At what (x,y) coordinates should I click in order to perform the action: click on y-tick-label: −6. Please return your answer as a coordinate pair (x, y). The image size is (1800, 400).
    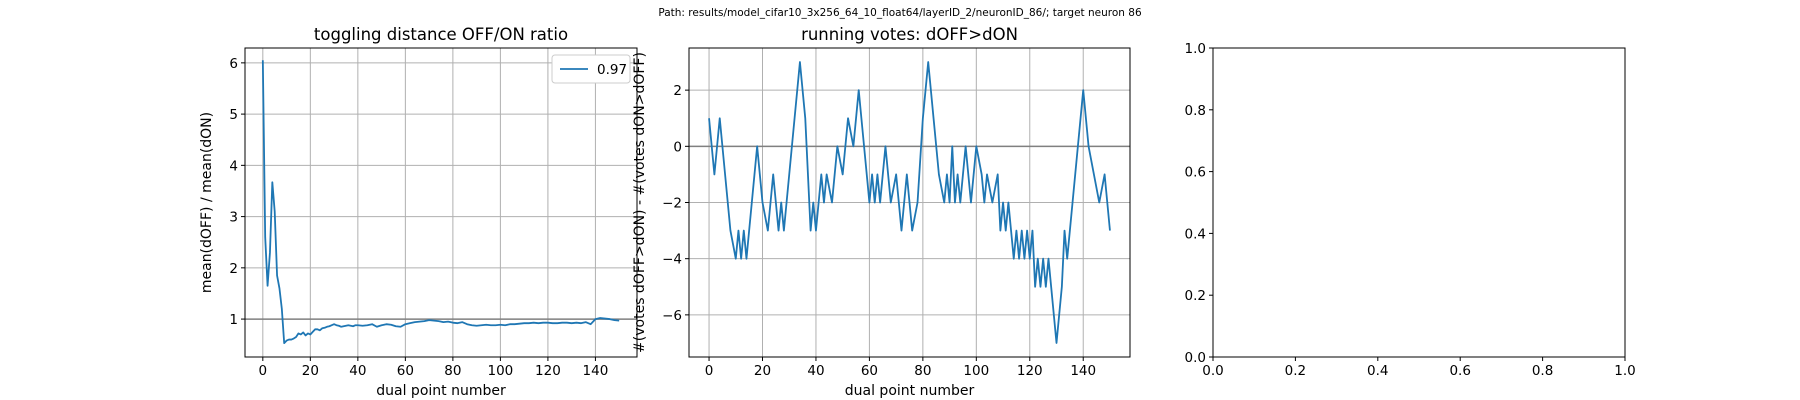
    Looking at the image, I should click on (672, 316).